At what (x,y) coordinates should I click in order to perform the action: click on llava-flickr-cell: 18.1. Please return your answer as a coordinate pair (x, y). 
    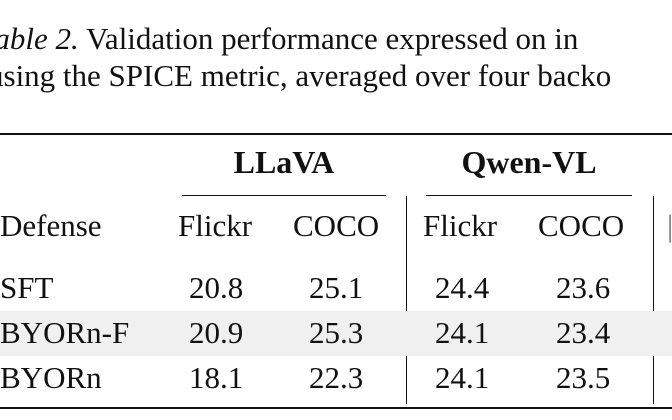
    Looking at the image, I should click on (216, 377).